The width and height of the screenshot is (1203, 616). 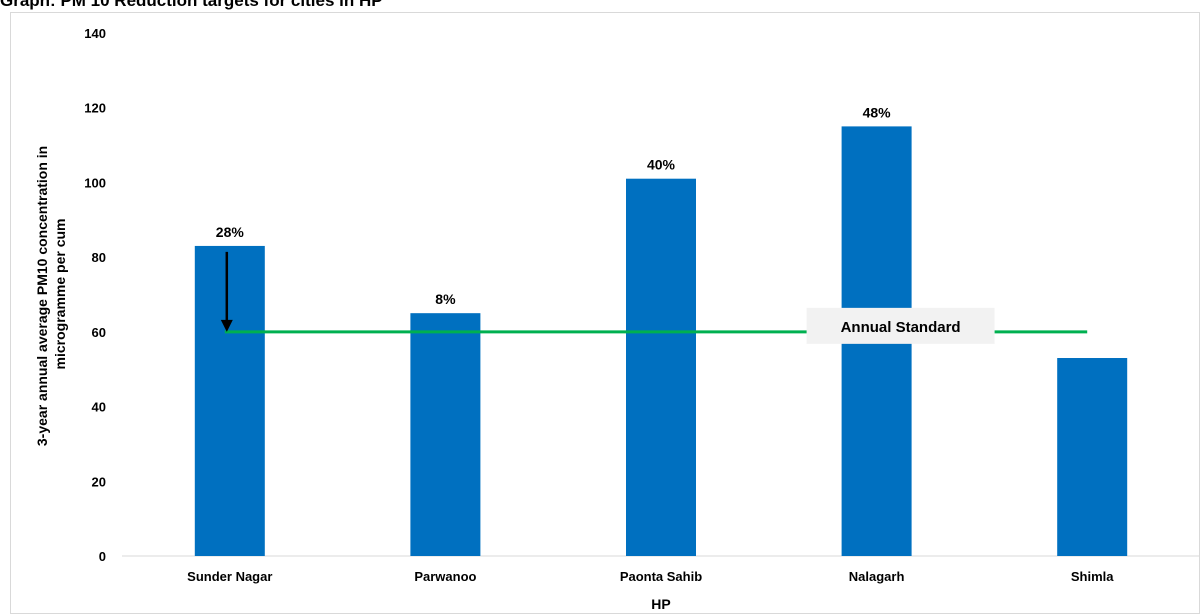 I want to click on y-tick-label: 20, so click(x=99, y=481).